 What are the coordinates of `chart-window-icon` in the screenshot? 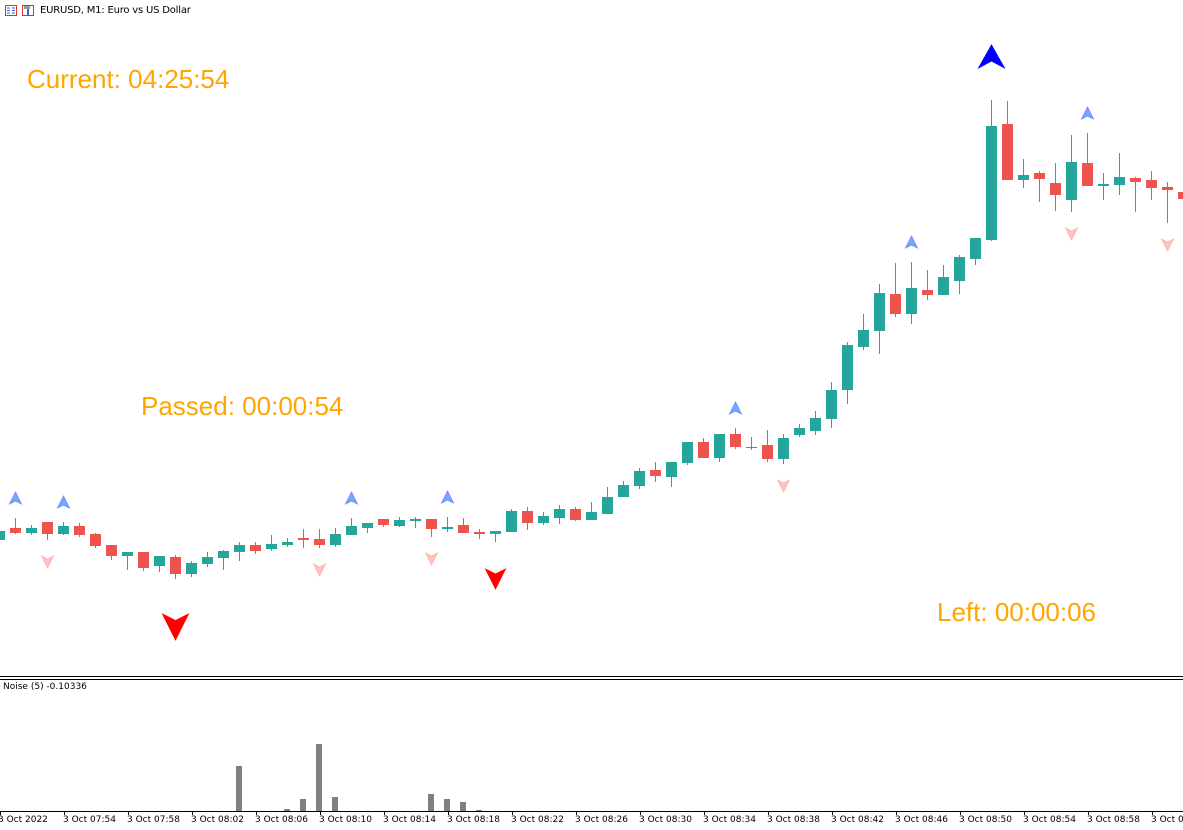 It's located at (28, 10).